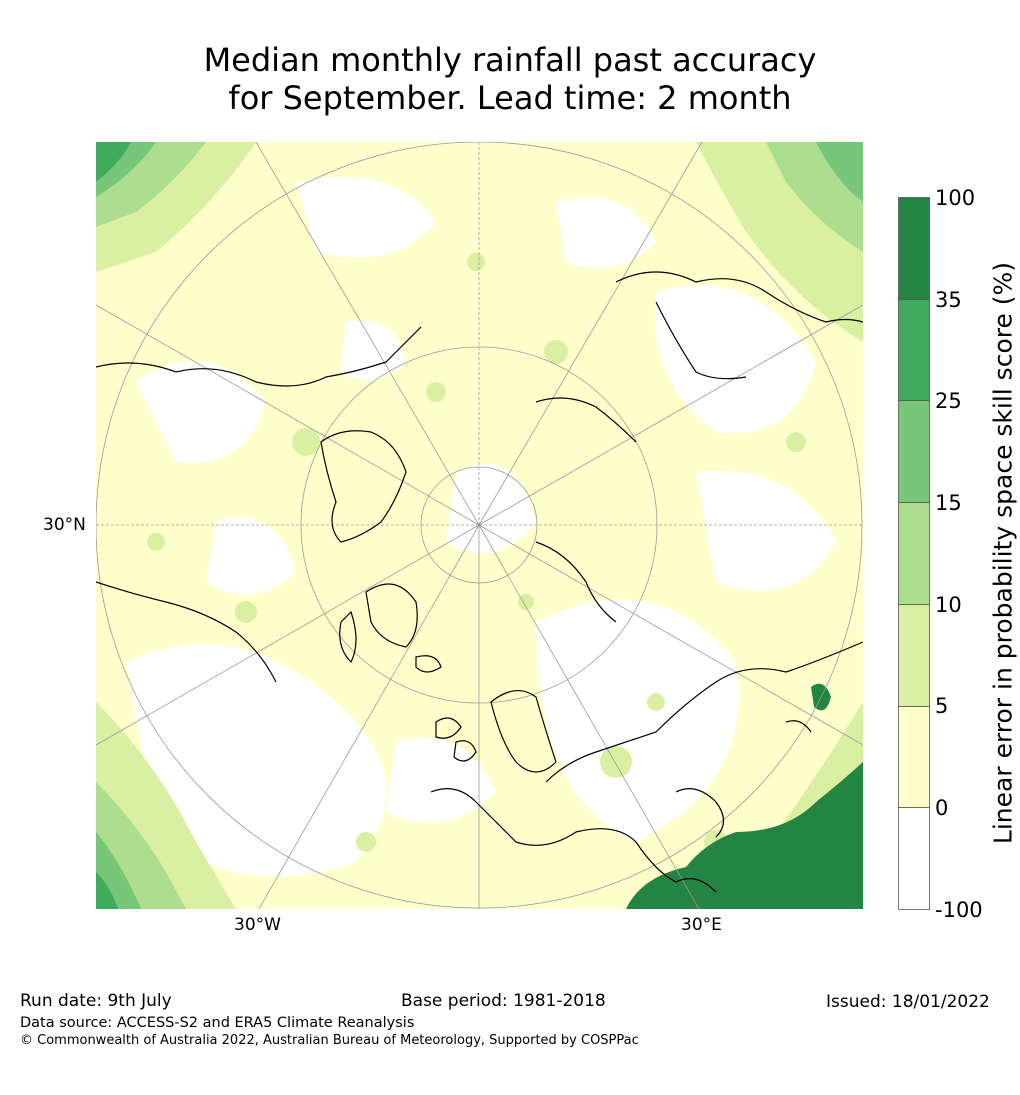  I want to click on latitude-label-30n: 30°N, so click(64, 525).